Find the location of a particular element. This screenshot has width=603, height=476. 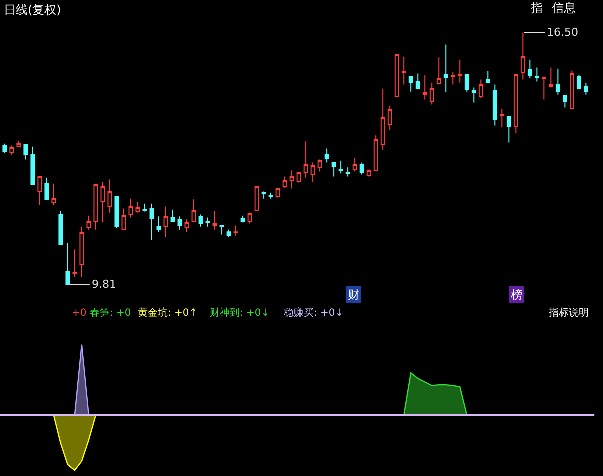

text: +0 is located at coordinates (79, 313).